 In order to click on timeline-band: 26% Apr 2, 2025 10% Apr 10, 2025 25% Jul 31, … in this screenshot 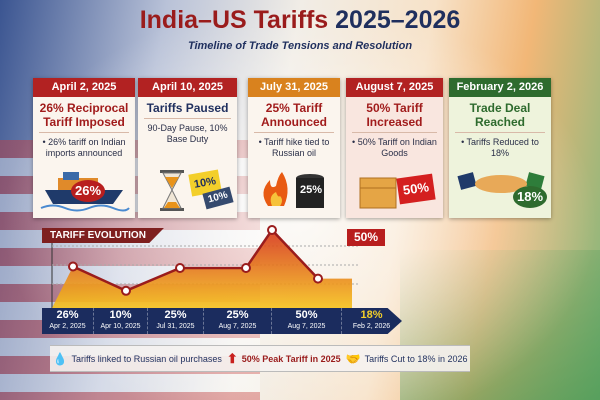, I will do `click(222, 321)`.